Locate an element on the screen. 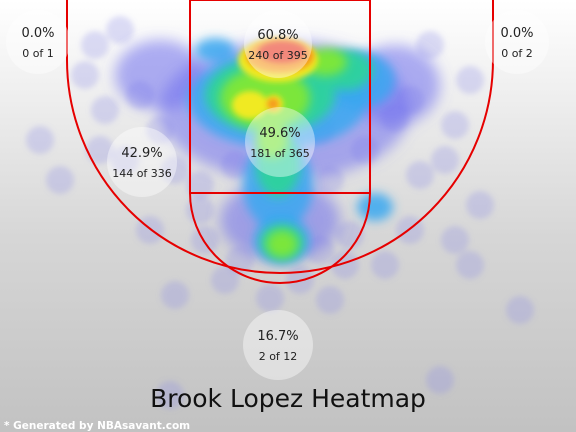  zone-pct-mid-range: 42.9% is located at coordinates (141, 153).